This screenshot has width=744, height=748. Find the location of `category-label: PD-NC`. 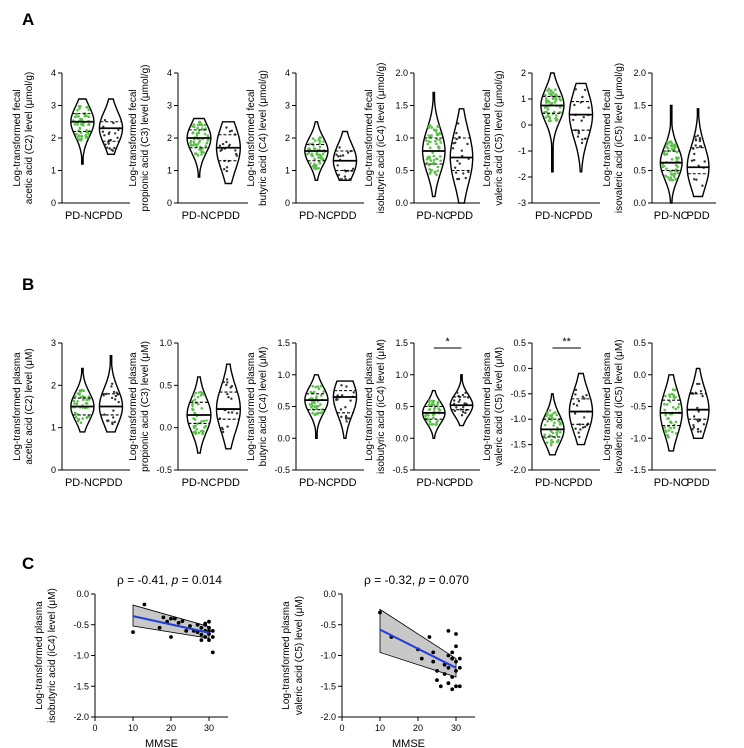

category-label: PD-NC is located at coordinates (433, 216).